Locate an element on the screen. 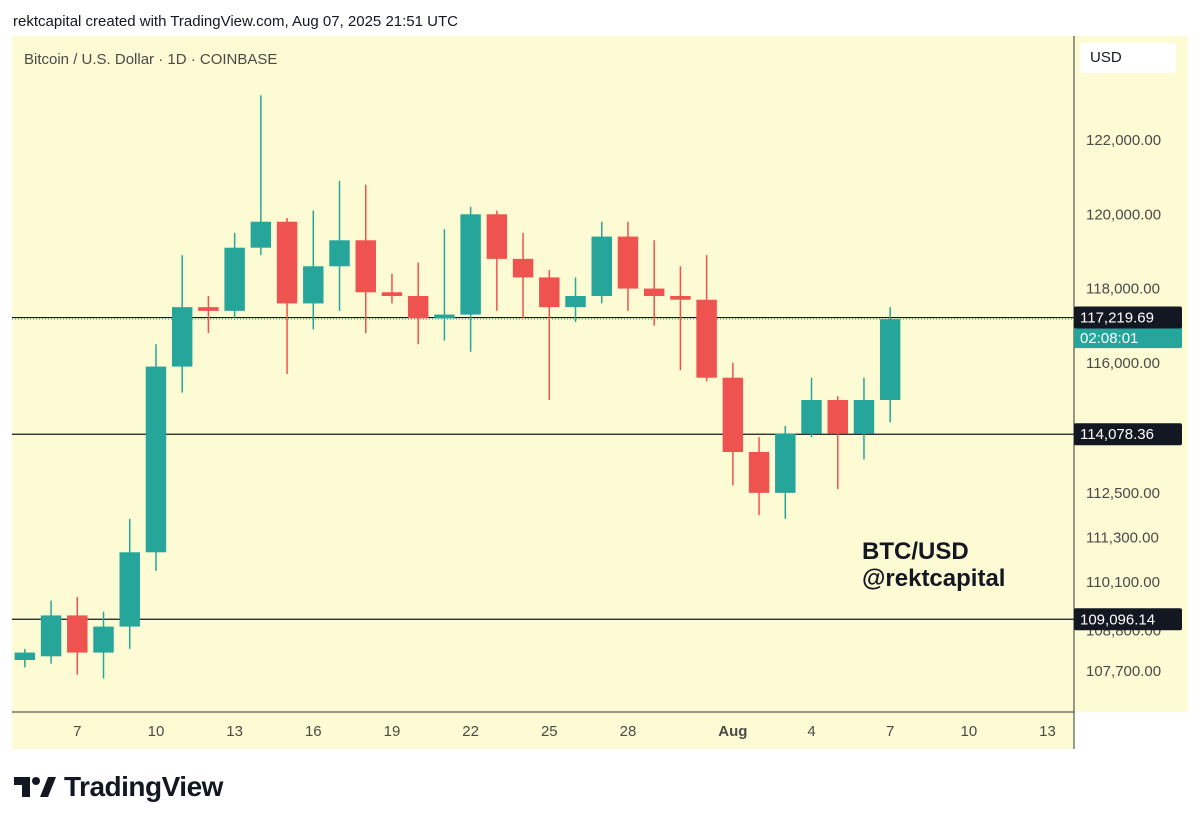  time-tick-label: 16 is located at coordinates (313, 731).